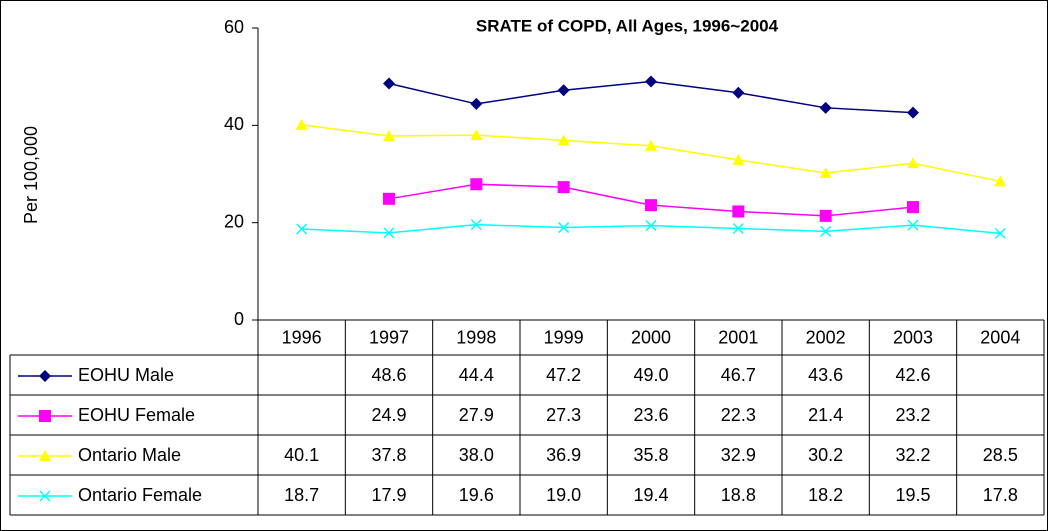 The width and height of the screenshot is (1048, 531). Describe the element at coordinates (912, 455) in the screenshot. I see `table-value: 32.2` at that location.